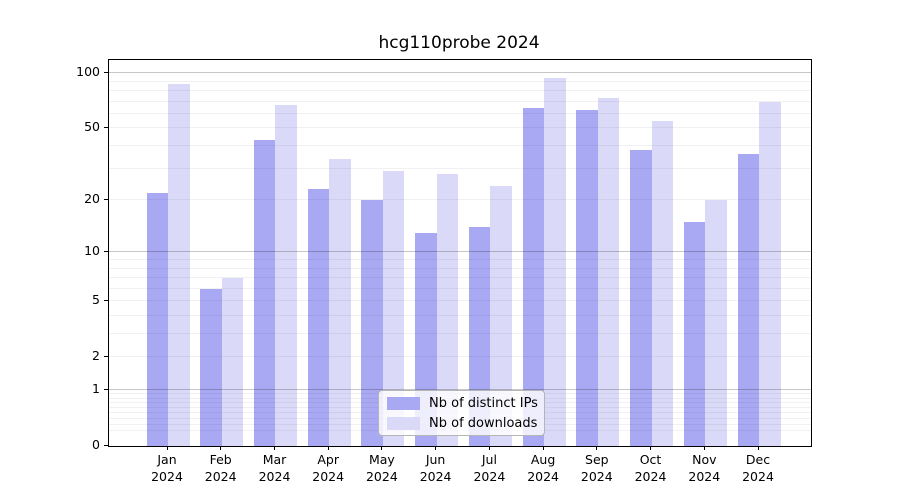 The height and width of the screenshot is (500, 900). I want to click on x-tick-label-sep: Sep 2024, so click(596, 468).